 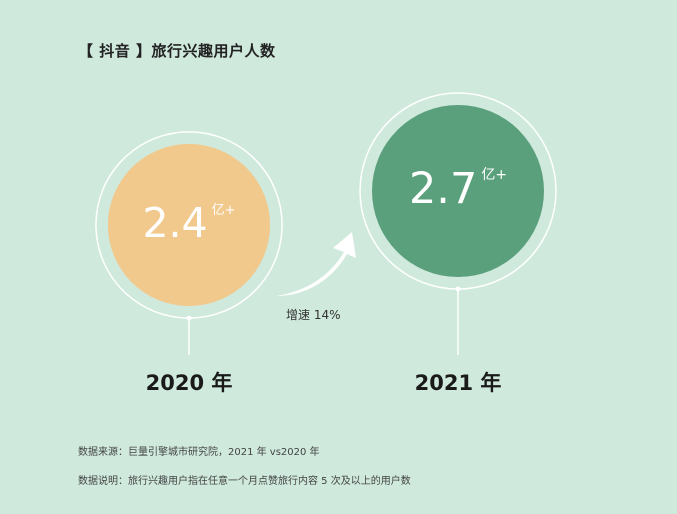 I want to click on growth-annotation: 增速 14%, so click(x=313, y=315).